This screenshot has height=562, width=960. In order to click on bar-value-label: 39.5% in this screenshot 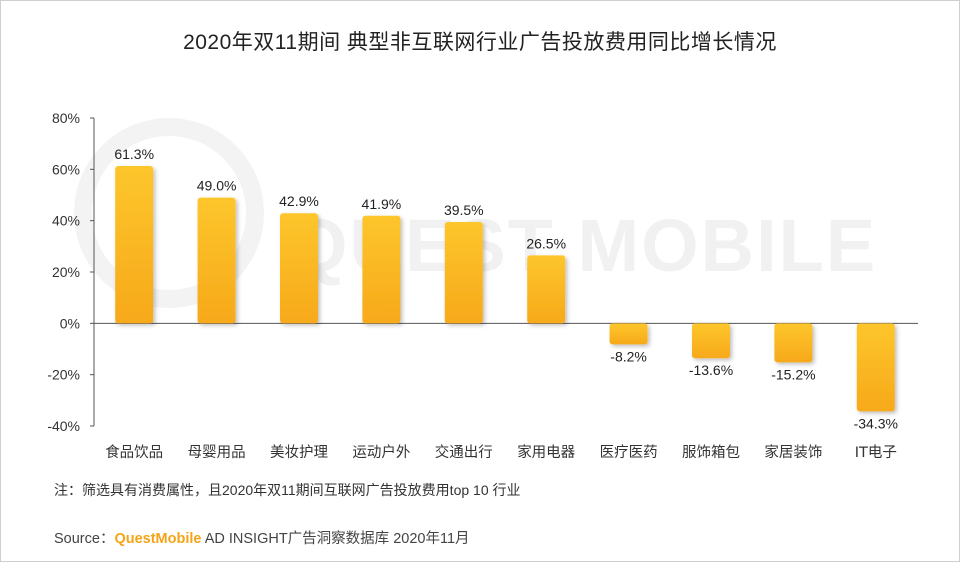, I will do `click(464, 210)`.